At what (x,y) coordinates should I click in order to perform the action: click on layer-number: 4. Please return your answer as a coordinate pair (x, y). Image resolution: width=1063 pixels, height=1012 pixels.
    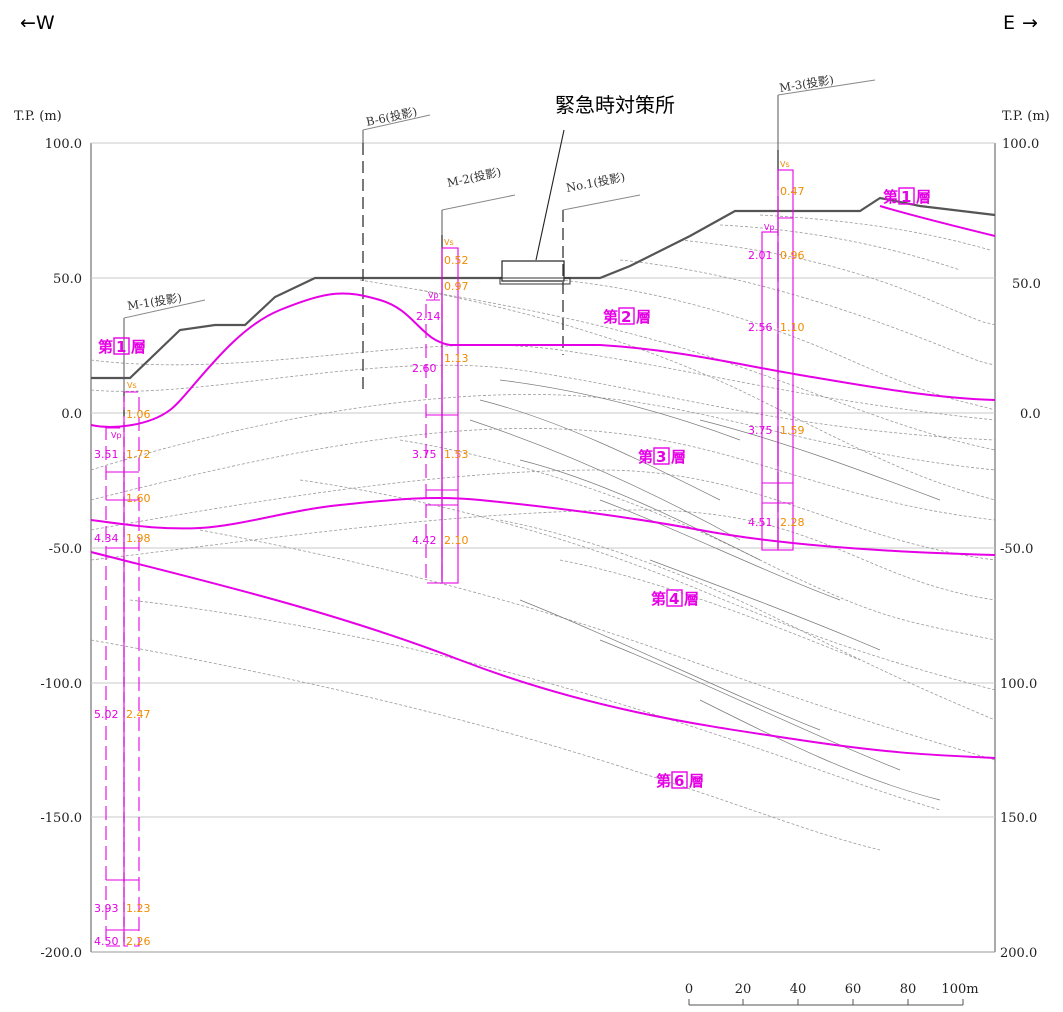
    Looking at the image, I should click on (674, 599).